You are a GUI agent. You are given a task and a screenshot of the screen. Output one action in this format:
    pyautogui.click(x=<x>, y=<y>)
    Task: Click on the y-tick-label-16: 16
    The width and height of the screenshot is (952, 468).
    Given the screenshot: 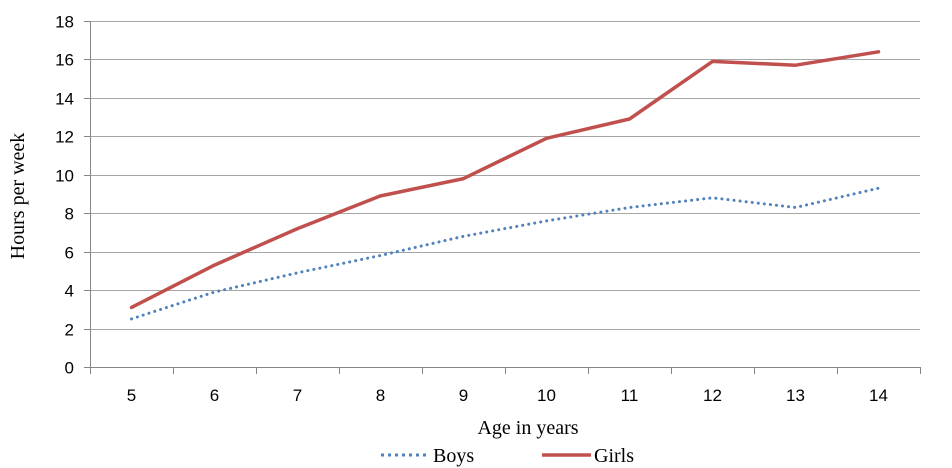 What is the action you would take?
    pyautogui.click(x=64, y=60)
    